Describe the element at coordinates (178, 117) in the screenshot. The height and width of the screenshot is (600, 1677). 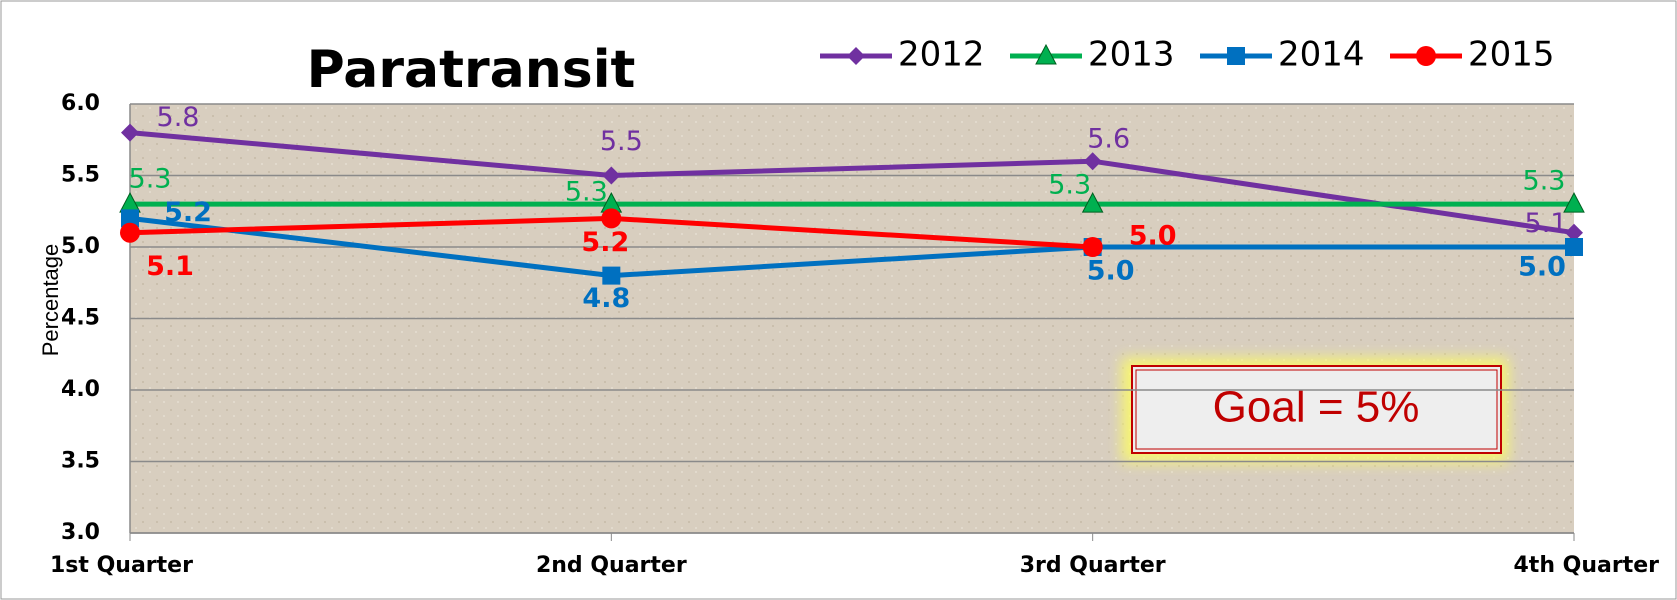
I see `data-label: 5.8` at that location.